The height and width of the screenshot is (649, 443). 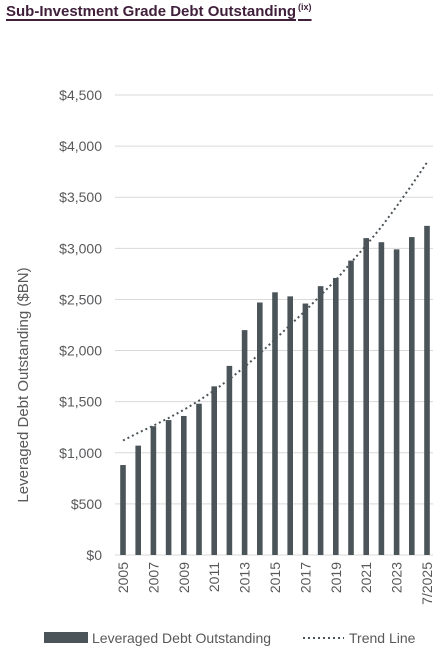 What do you see at coordinates (427, 390) in the screenshot?
I see `bar-7/2025` at bounding box center [427, 390].